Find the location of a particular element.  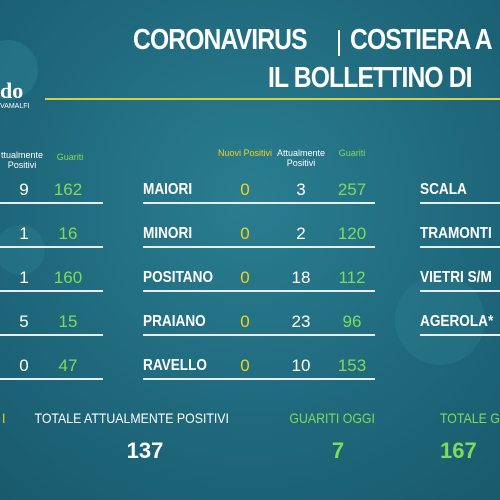

total-label: TOTALE ATTUALMENTE POSITIVI is located at coordinates (131, 418).